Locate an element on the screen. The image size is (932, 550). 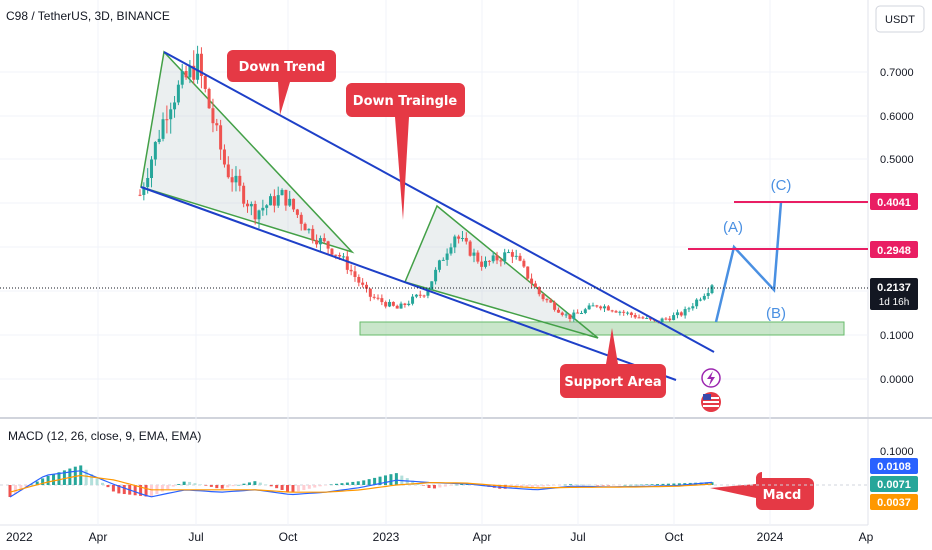
price-tick: 0.0000 is located at coordinates (897, 380).